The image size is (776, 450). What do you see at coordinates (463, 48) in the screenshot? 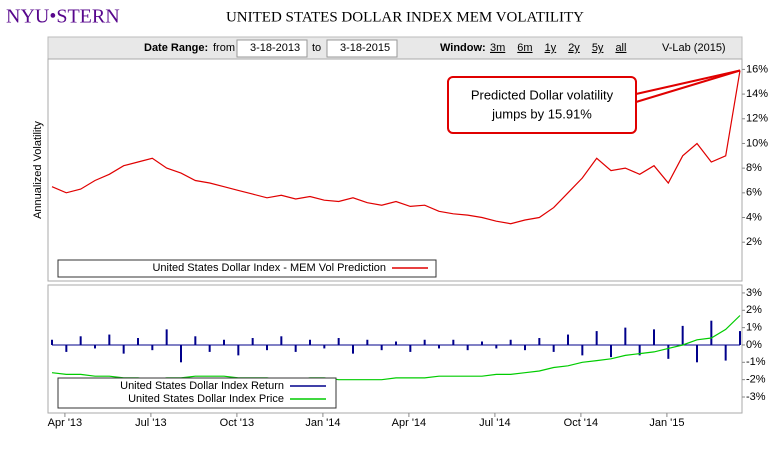
I see `window-label: Window:` at bounding box center [463, 48].